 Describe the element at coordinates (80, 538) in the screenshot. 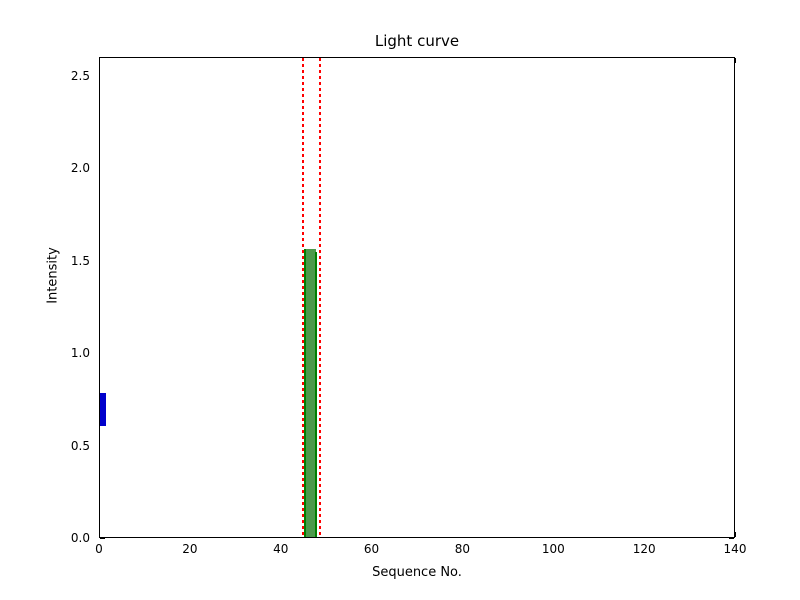

I see `y-tick-label: 0.0` at that location.